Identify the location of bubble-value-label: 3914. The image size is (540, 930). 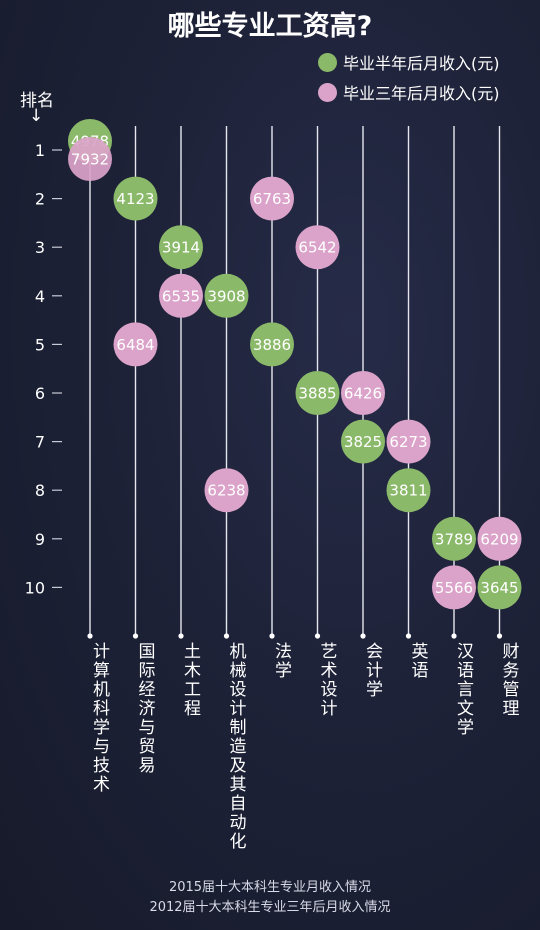
(181, 248).